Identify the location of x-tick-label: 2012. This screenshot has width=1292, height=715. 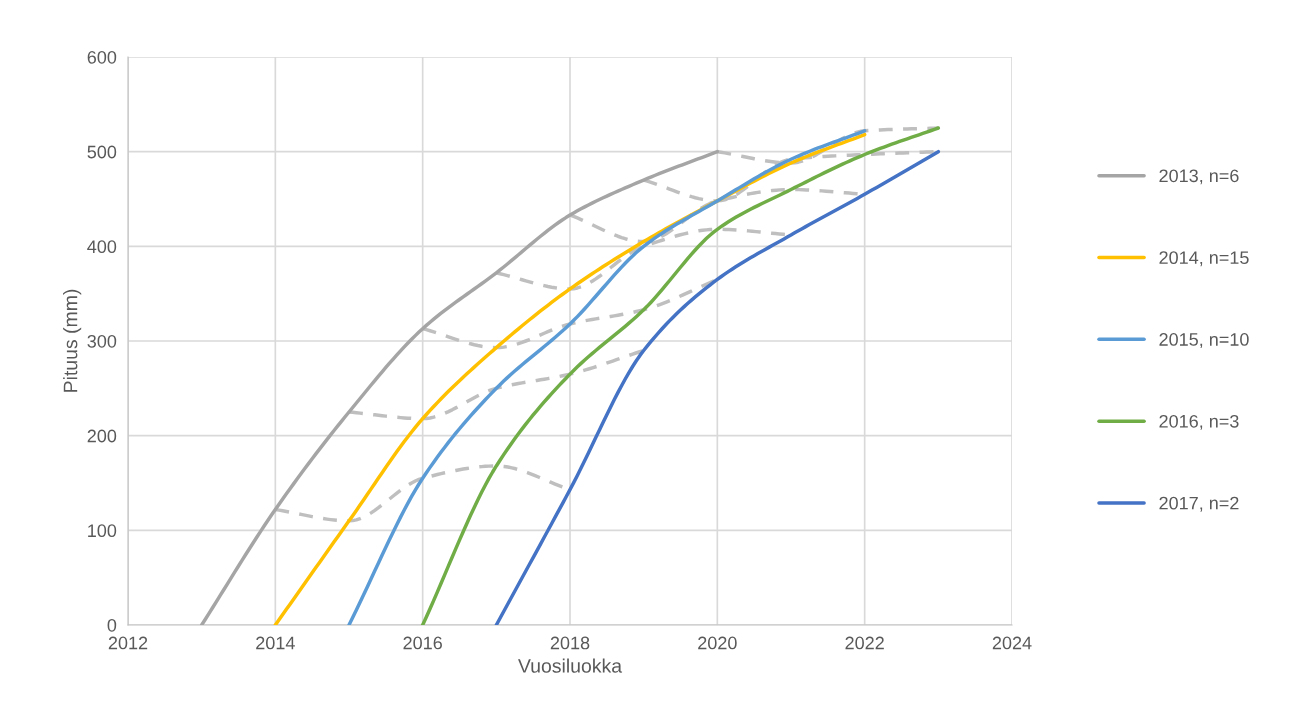
(128, 643).